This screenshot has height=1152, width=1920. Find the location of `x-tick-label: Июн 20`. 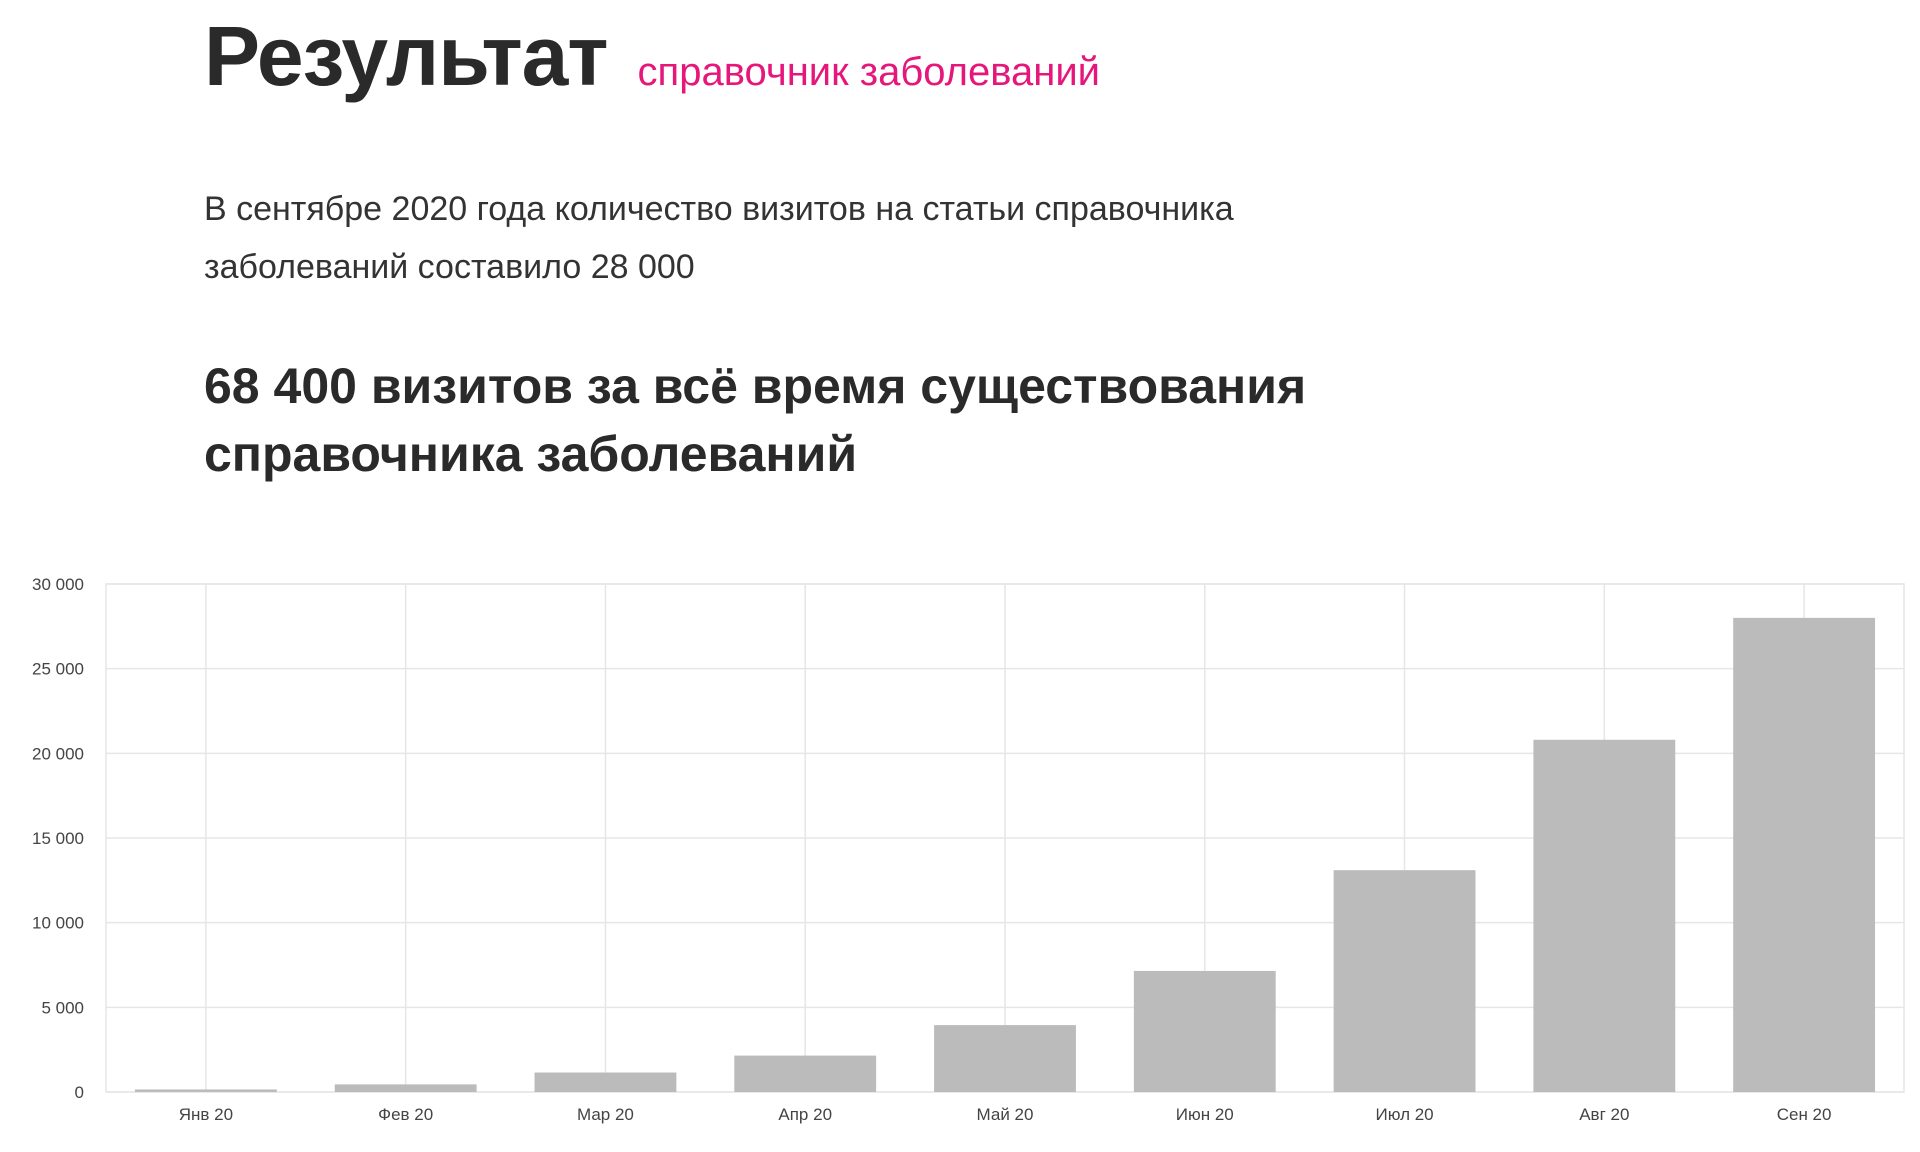

x-tick-label: Июн 20 is located at coordinates (1205, 1114).